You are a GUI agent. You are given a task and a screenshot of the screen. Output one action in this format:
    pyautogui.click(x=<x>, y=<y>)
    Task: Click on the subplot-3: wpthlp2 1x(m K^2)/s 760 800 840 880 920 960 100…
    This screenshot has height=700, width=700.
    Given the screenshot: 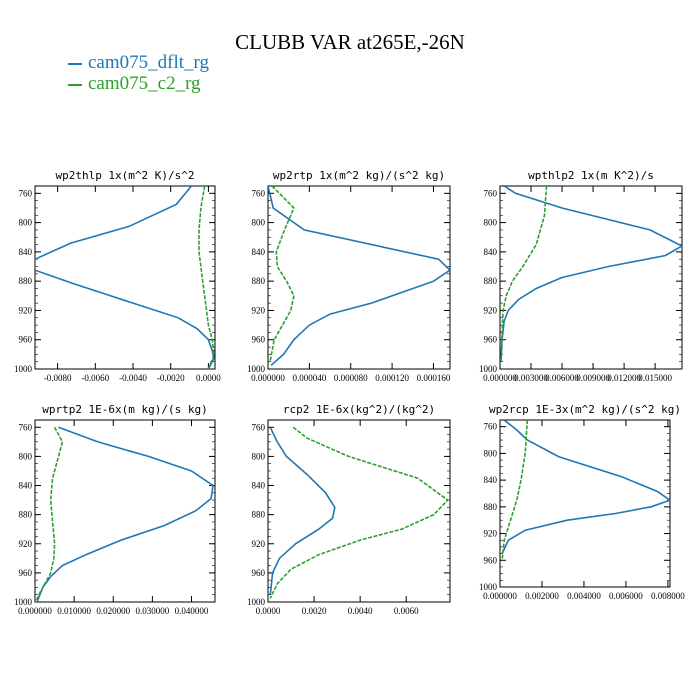 What is the action you would take?
    pyautogui.click(x=581, y=276)
    